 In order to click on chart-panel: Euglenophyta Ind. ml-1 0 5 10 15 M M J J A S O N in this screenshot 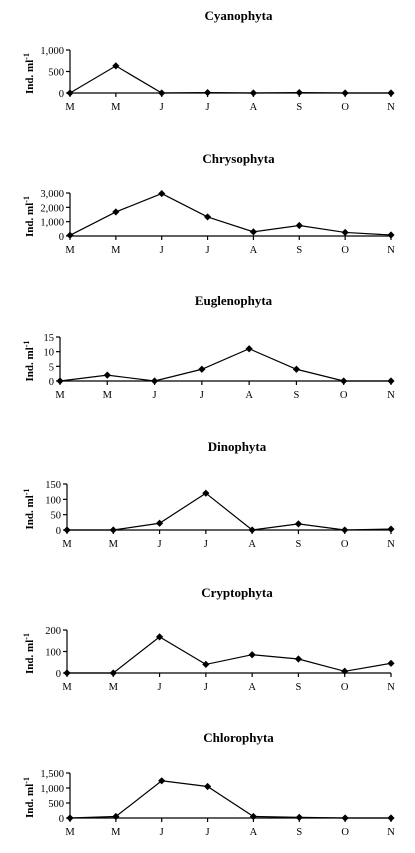, I will do `click(208, 347)`.